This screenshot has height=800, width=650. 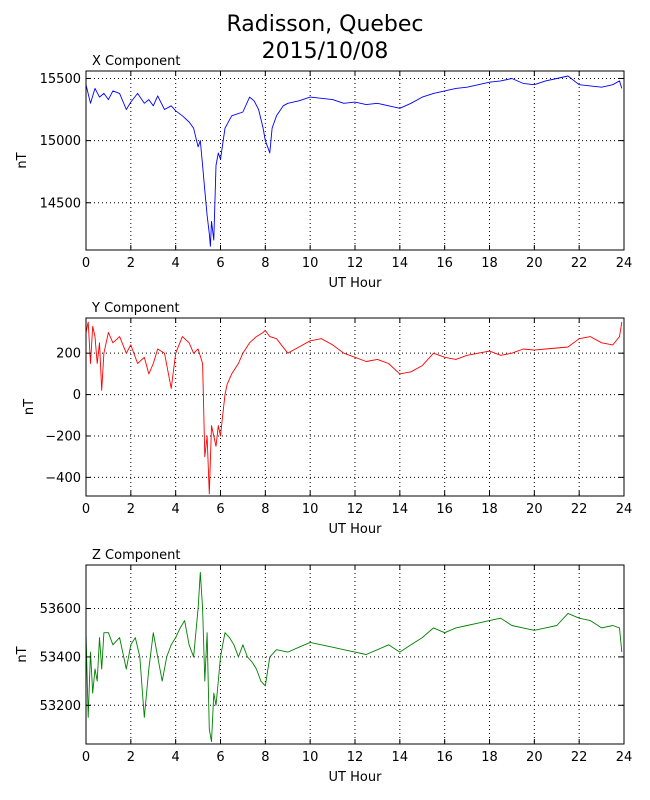 What do you see at coordinates (325, 51) in the screenshot?
I see `figure-date: 2015/10/08` at bounding box center [325, 51].